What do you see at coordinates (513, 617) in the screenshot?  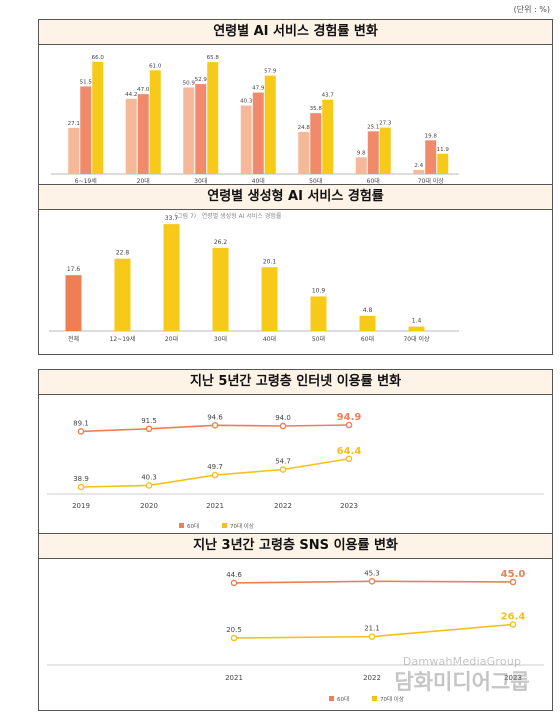 I see `data-label: 26.4` at bounding box center [513, 617].